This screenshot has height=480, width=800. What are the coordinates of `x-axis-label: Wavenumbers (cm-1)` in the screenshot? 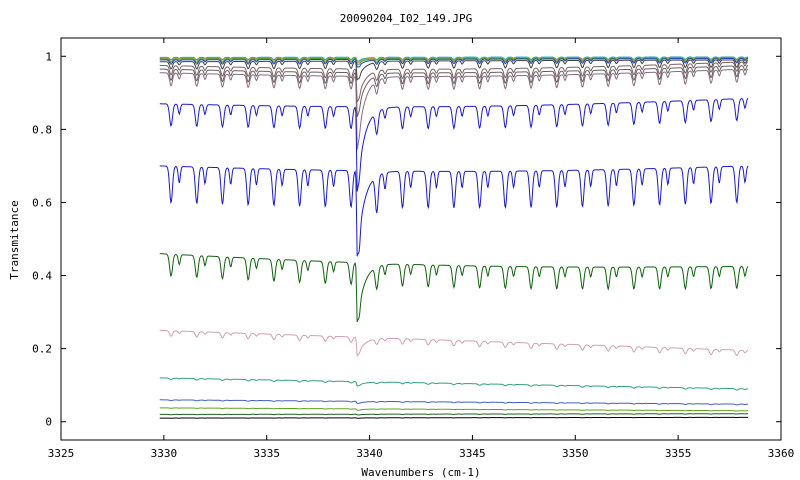 It's located at (420, 472).